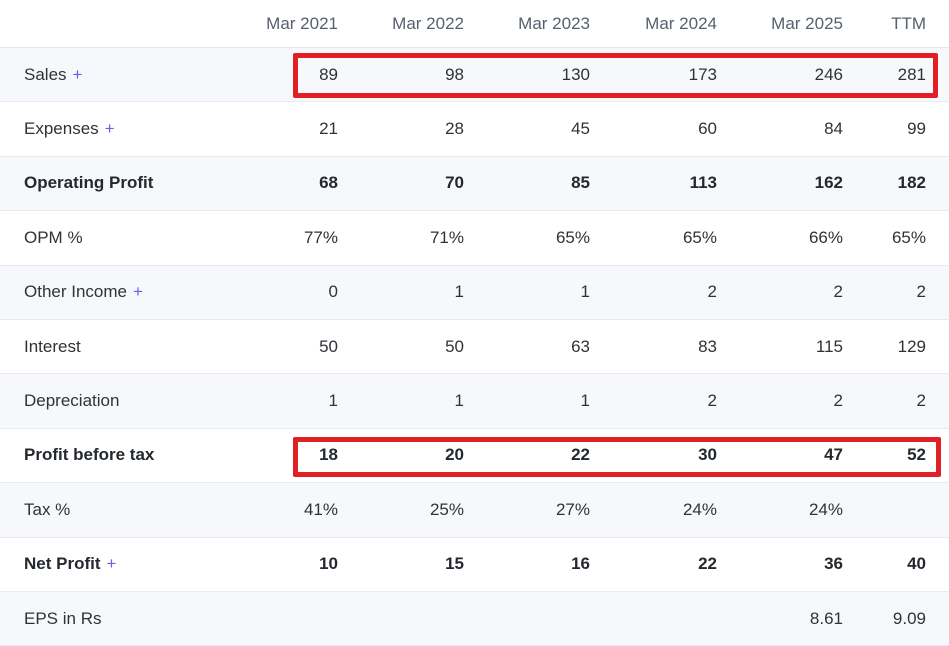 The image size is (949, 646). I want to click on row-label: Other Income, so click(75, 292).